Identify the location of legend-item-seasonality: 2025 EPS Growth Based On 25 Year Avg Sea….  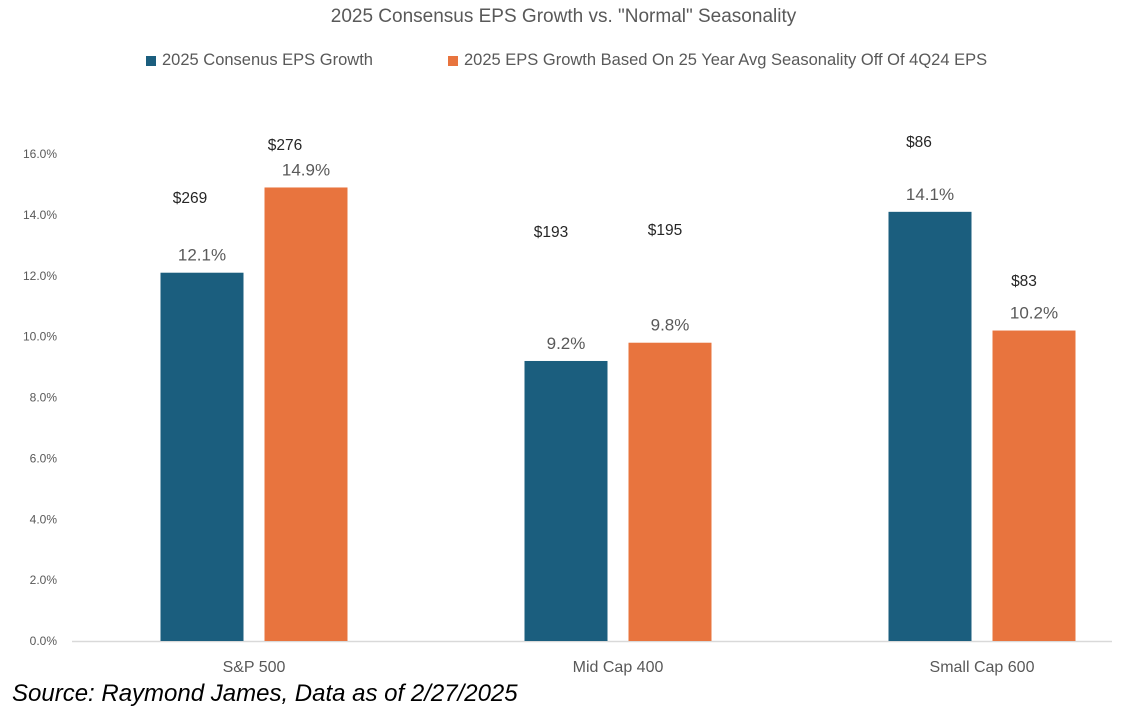
(717, 60).